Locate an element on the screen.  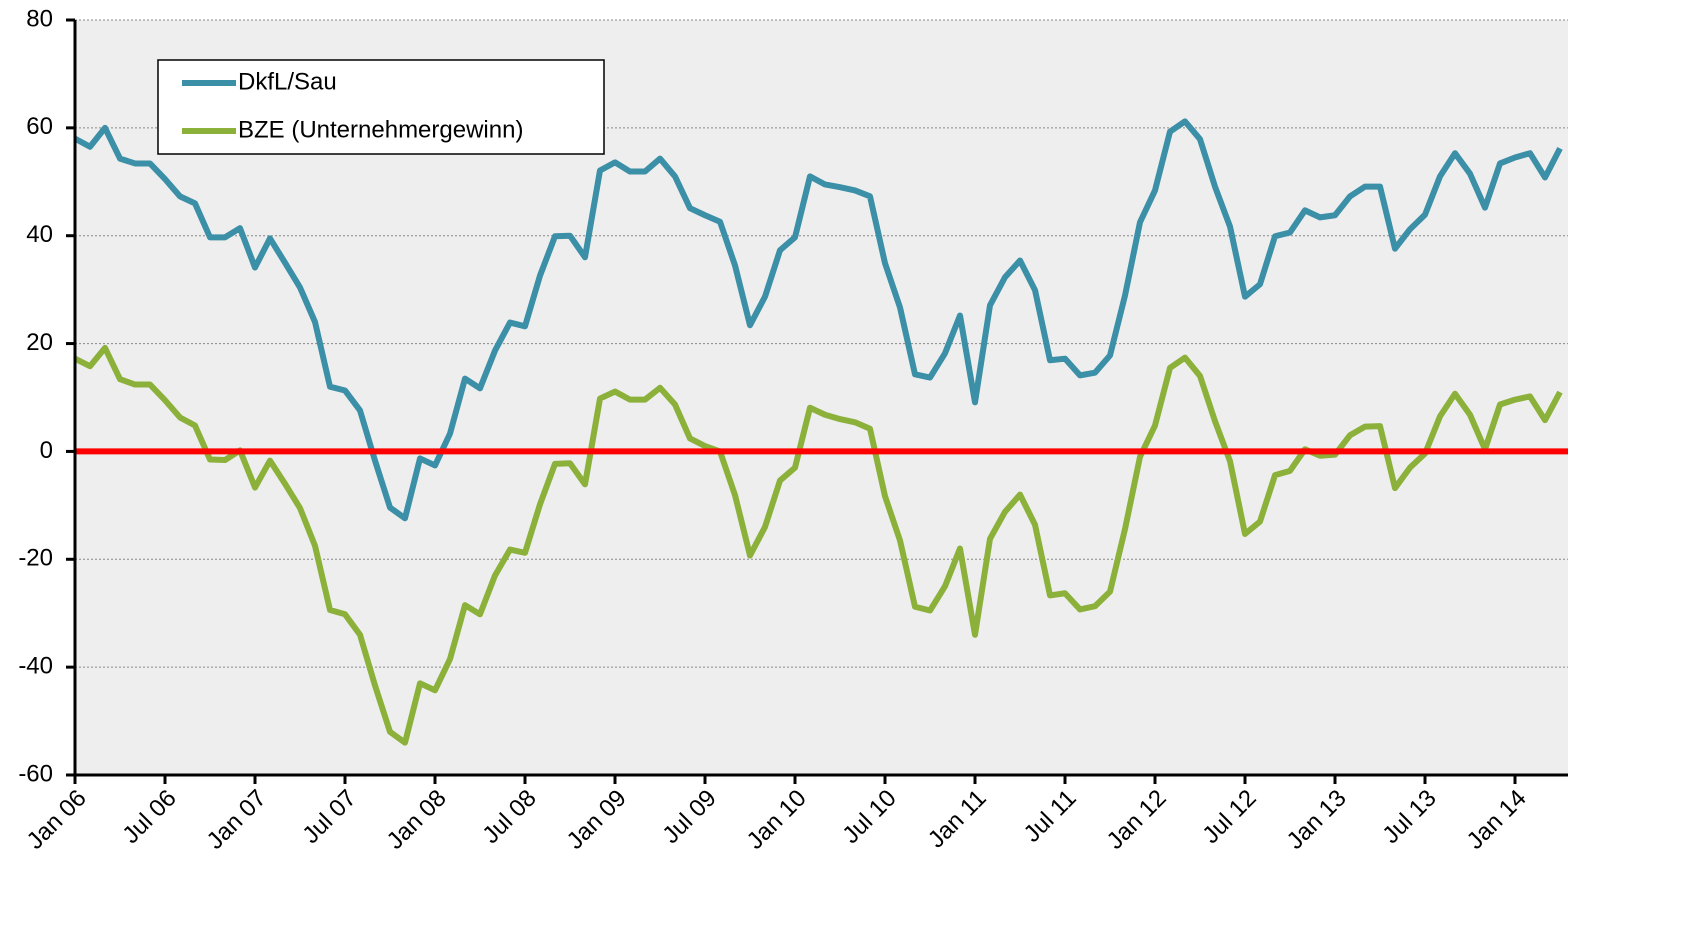
x-tick-label: Jul 12 is located at coordinates (1229, 817).